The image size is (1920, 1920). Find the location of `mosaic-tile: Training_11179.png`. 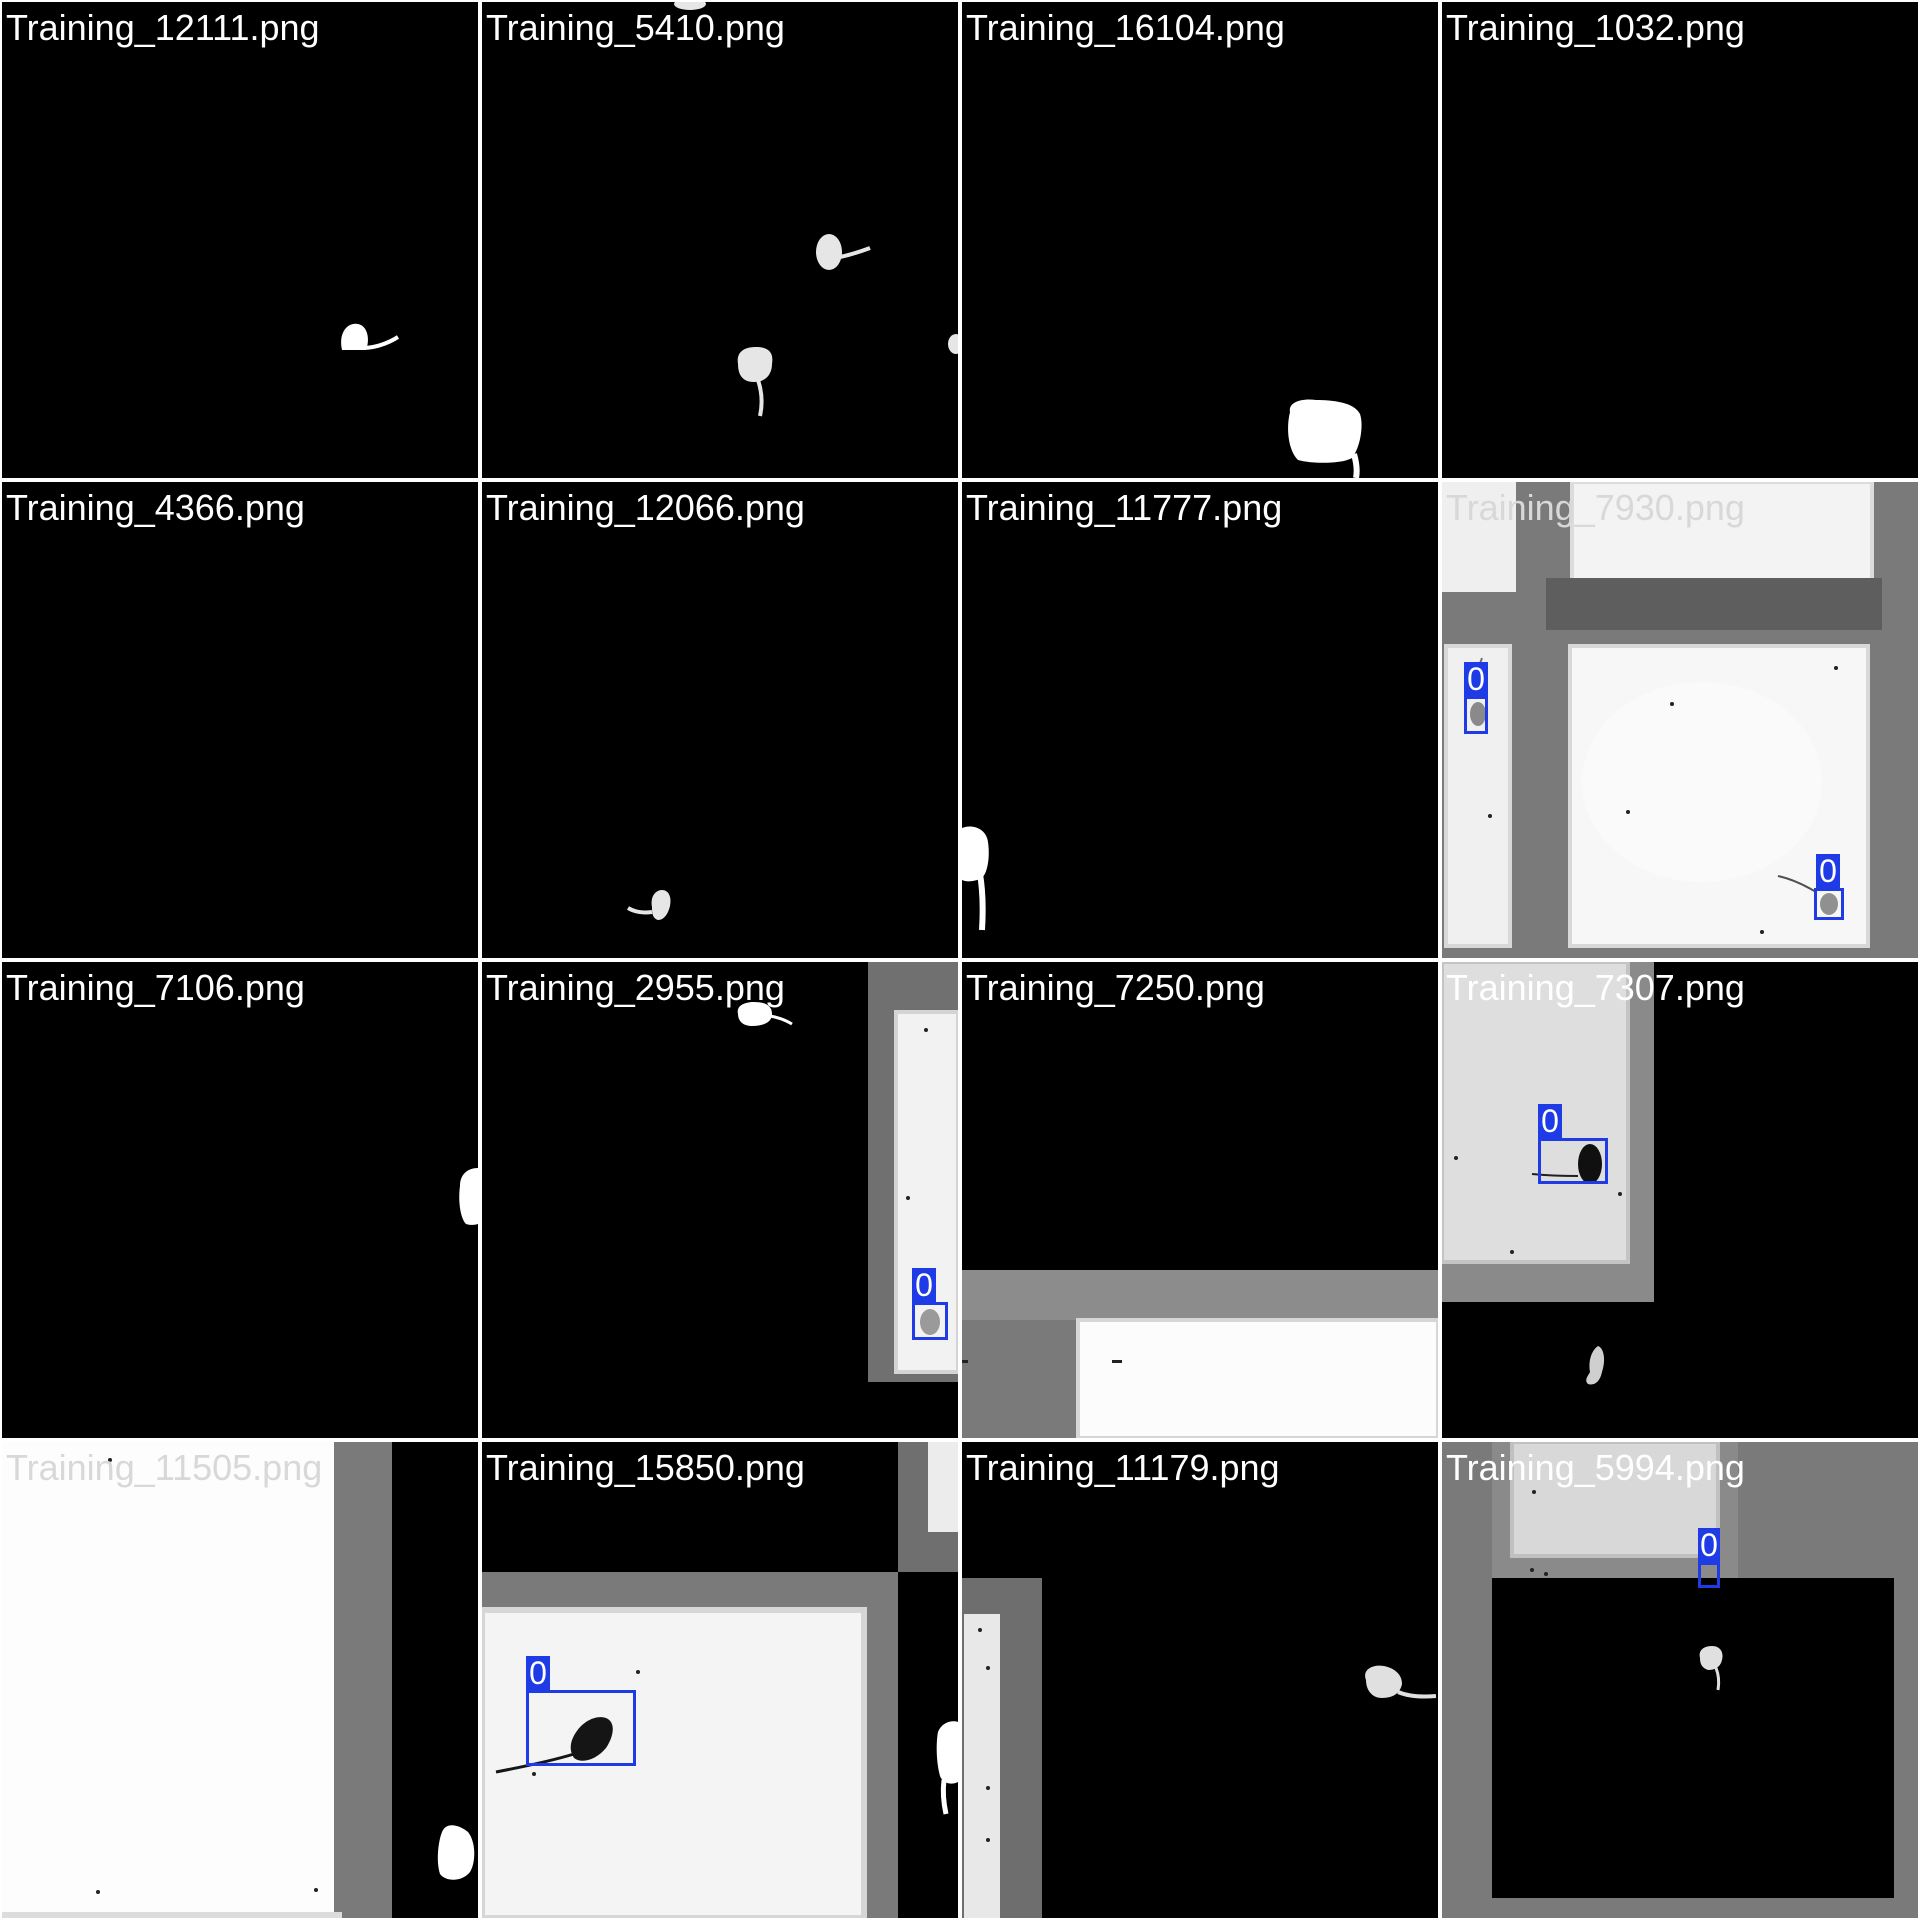

mosaic-tile: Training_11179.png is located at coordinates (1200, 1680).